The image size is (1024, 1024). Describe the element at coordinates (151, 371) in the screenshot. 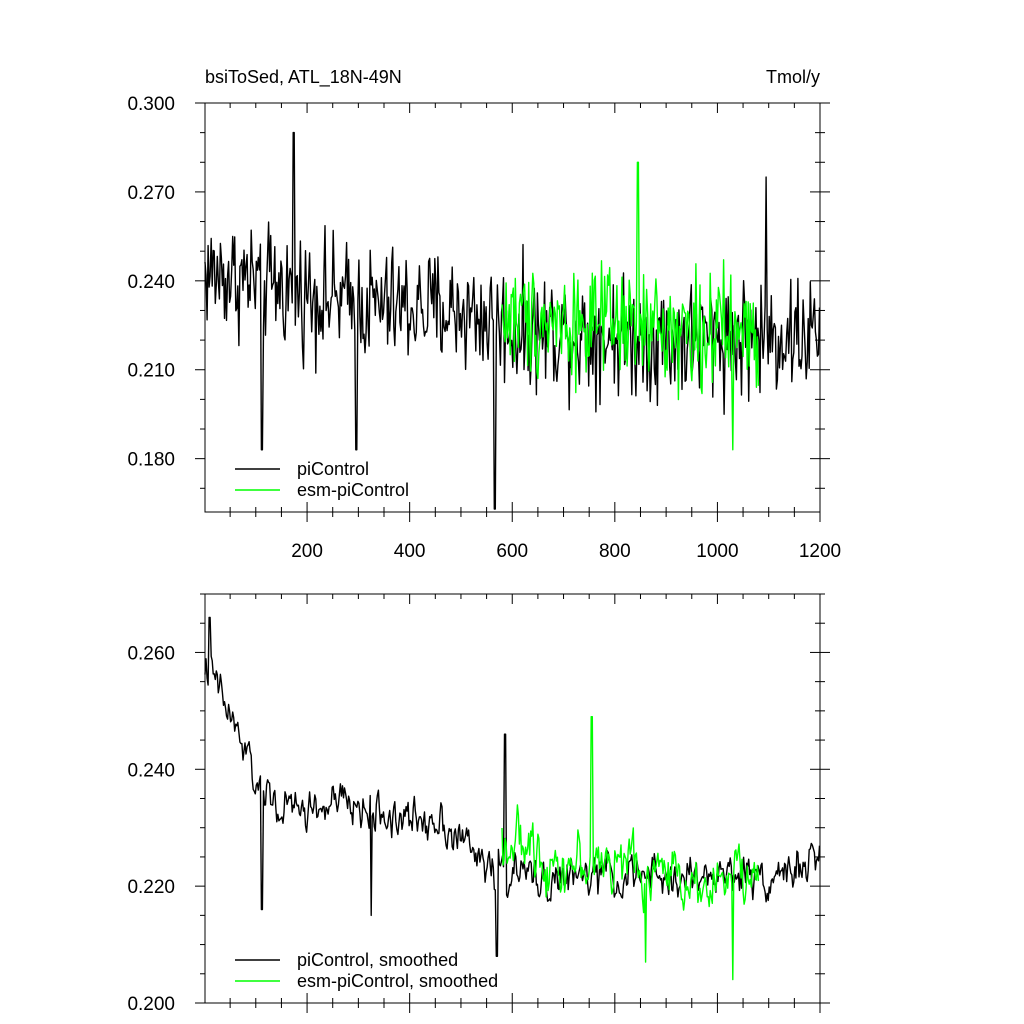

I see `y-tick-label: 0.210` at that location.